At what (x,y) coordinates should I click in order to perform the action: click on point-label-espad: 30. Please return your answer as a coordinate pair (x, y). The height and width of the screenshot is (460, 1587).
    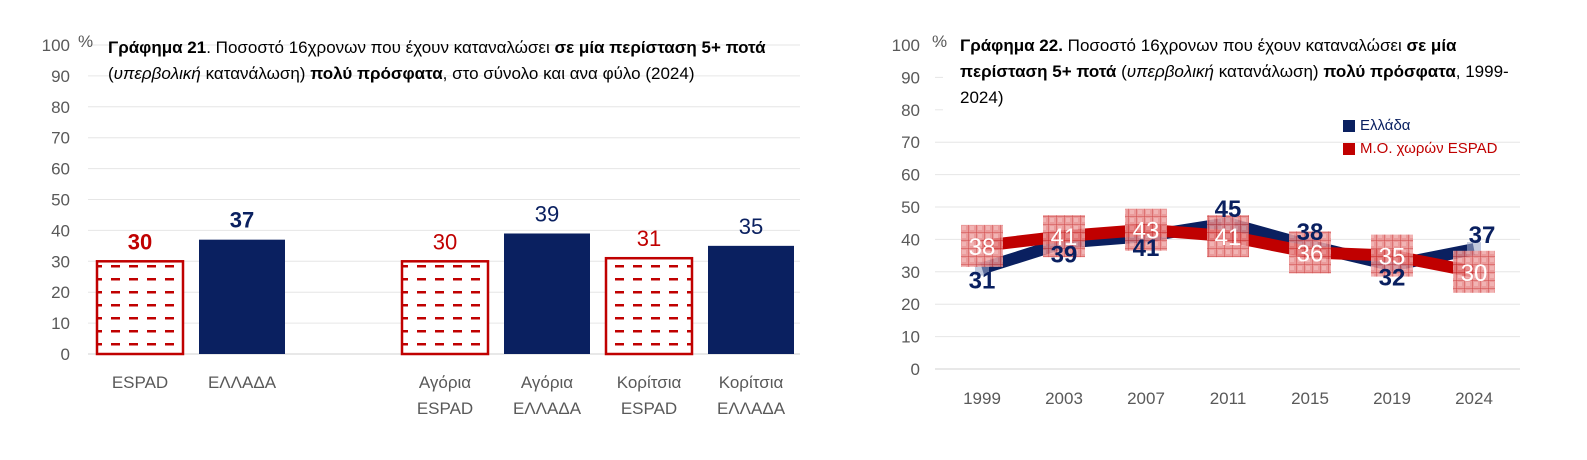
    Looking at the image, I should click on (1474, 273).